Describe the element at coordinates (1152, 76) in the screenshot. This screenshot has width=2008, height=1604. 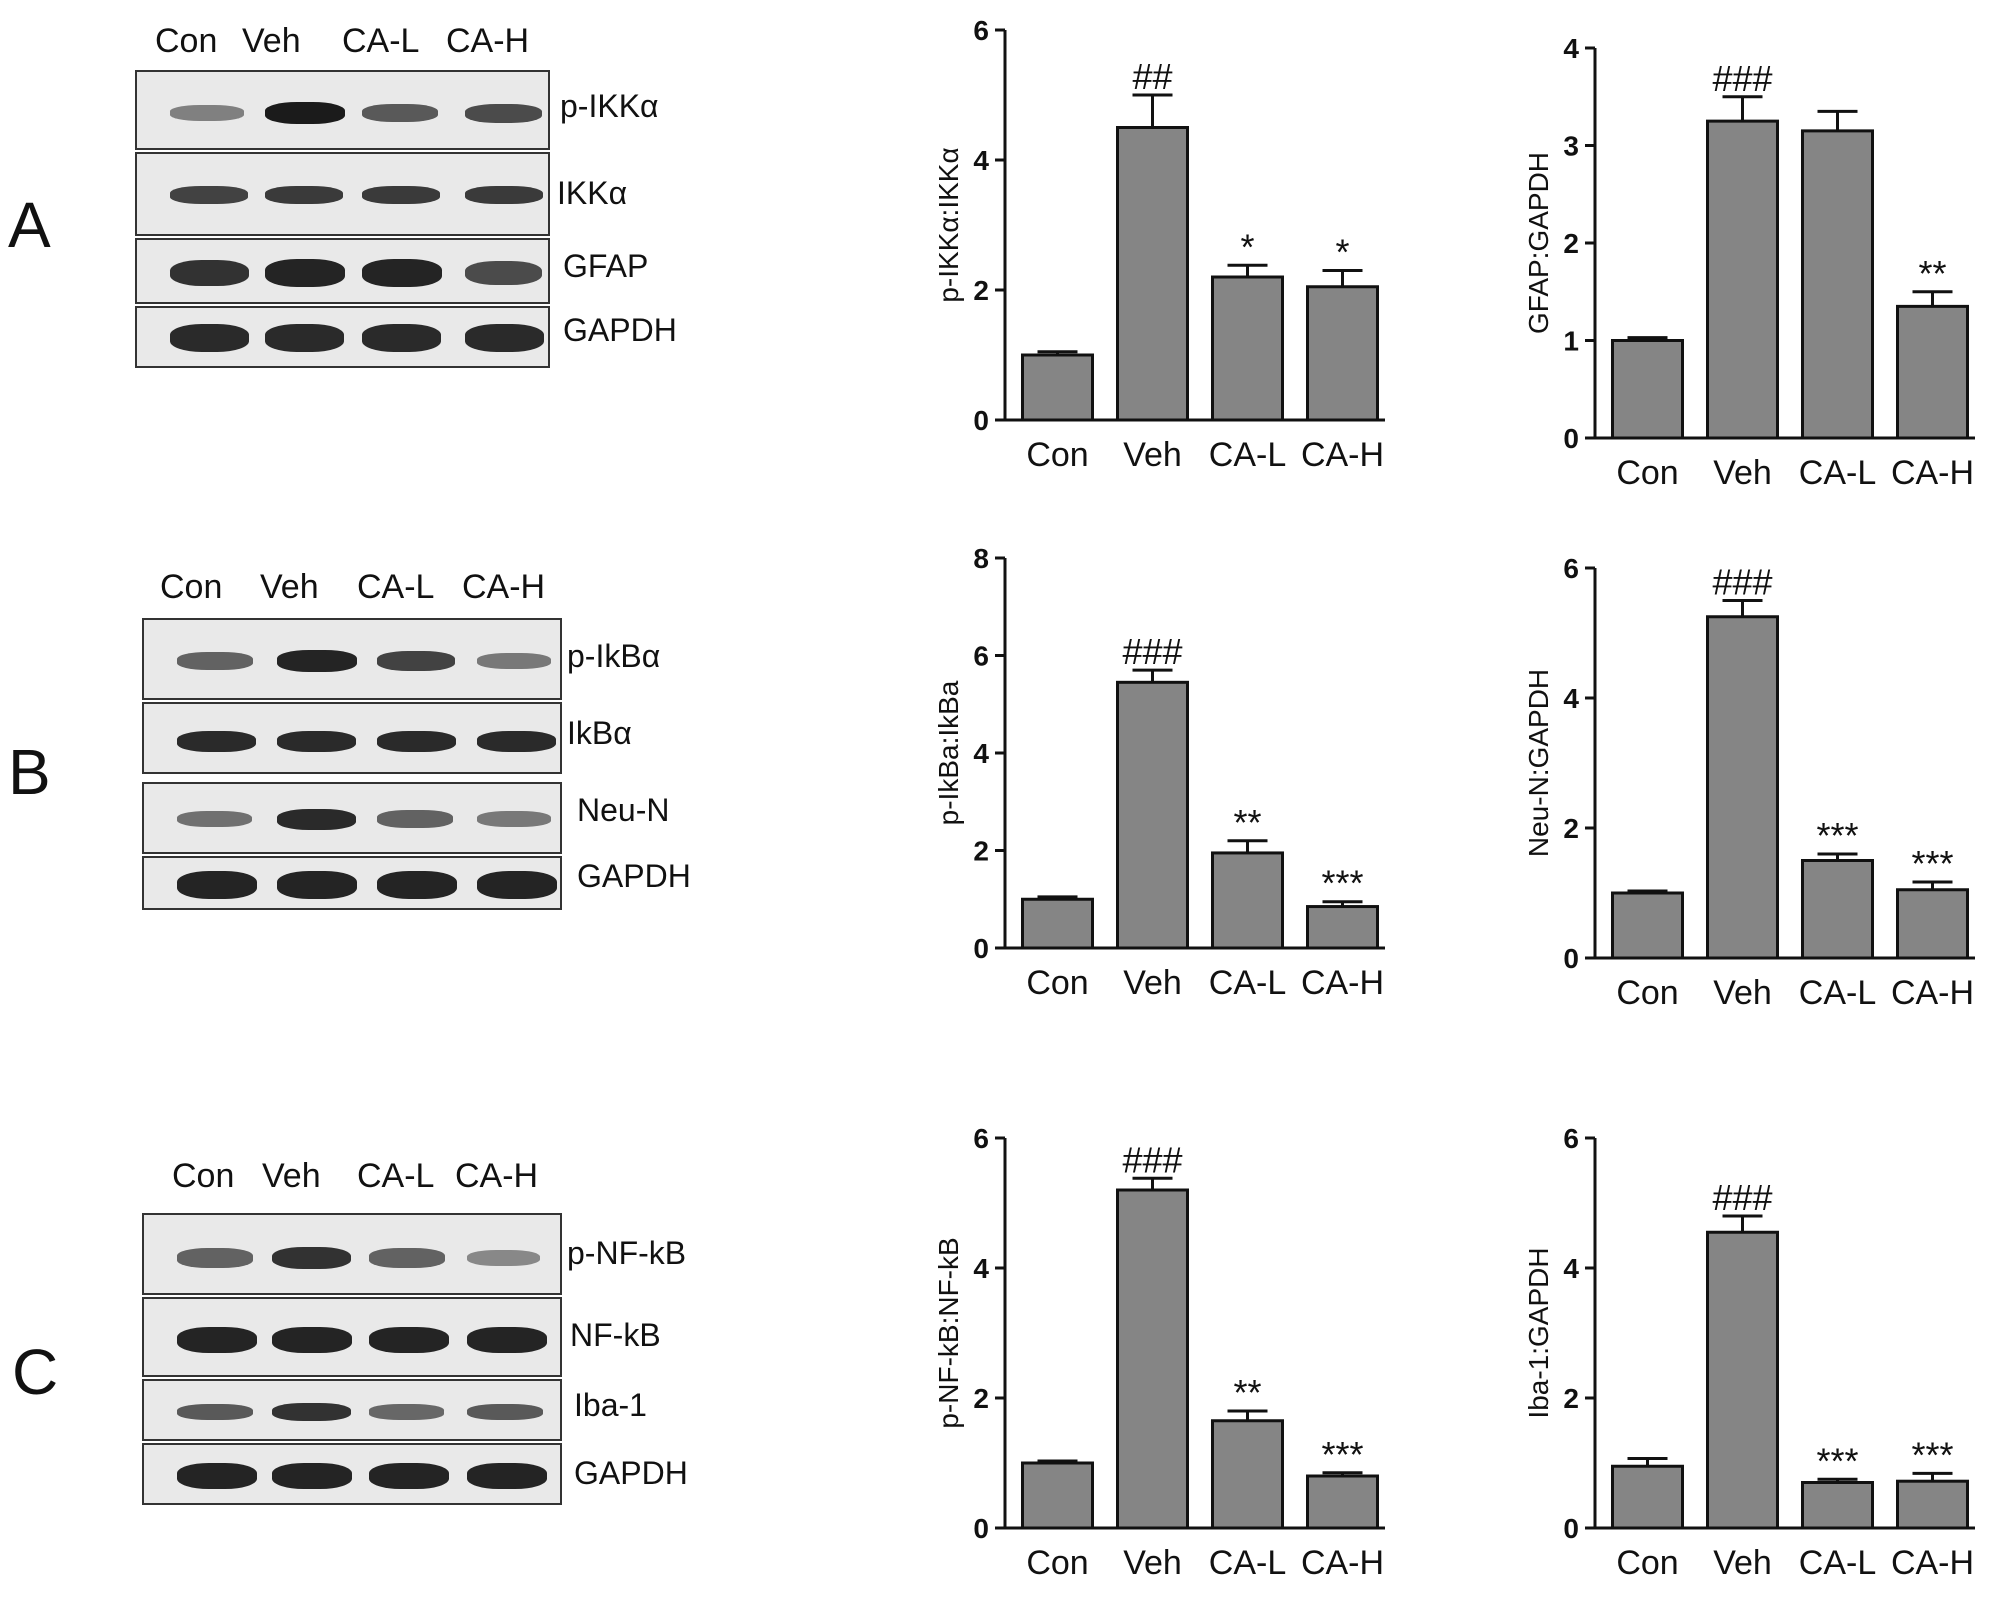
I see `significance-label: ##` at that location.